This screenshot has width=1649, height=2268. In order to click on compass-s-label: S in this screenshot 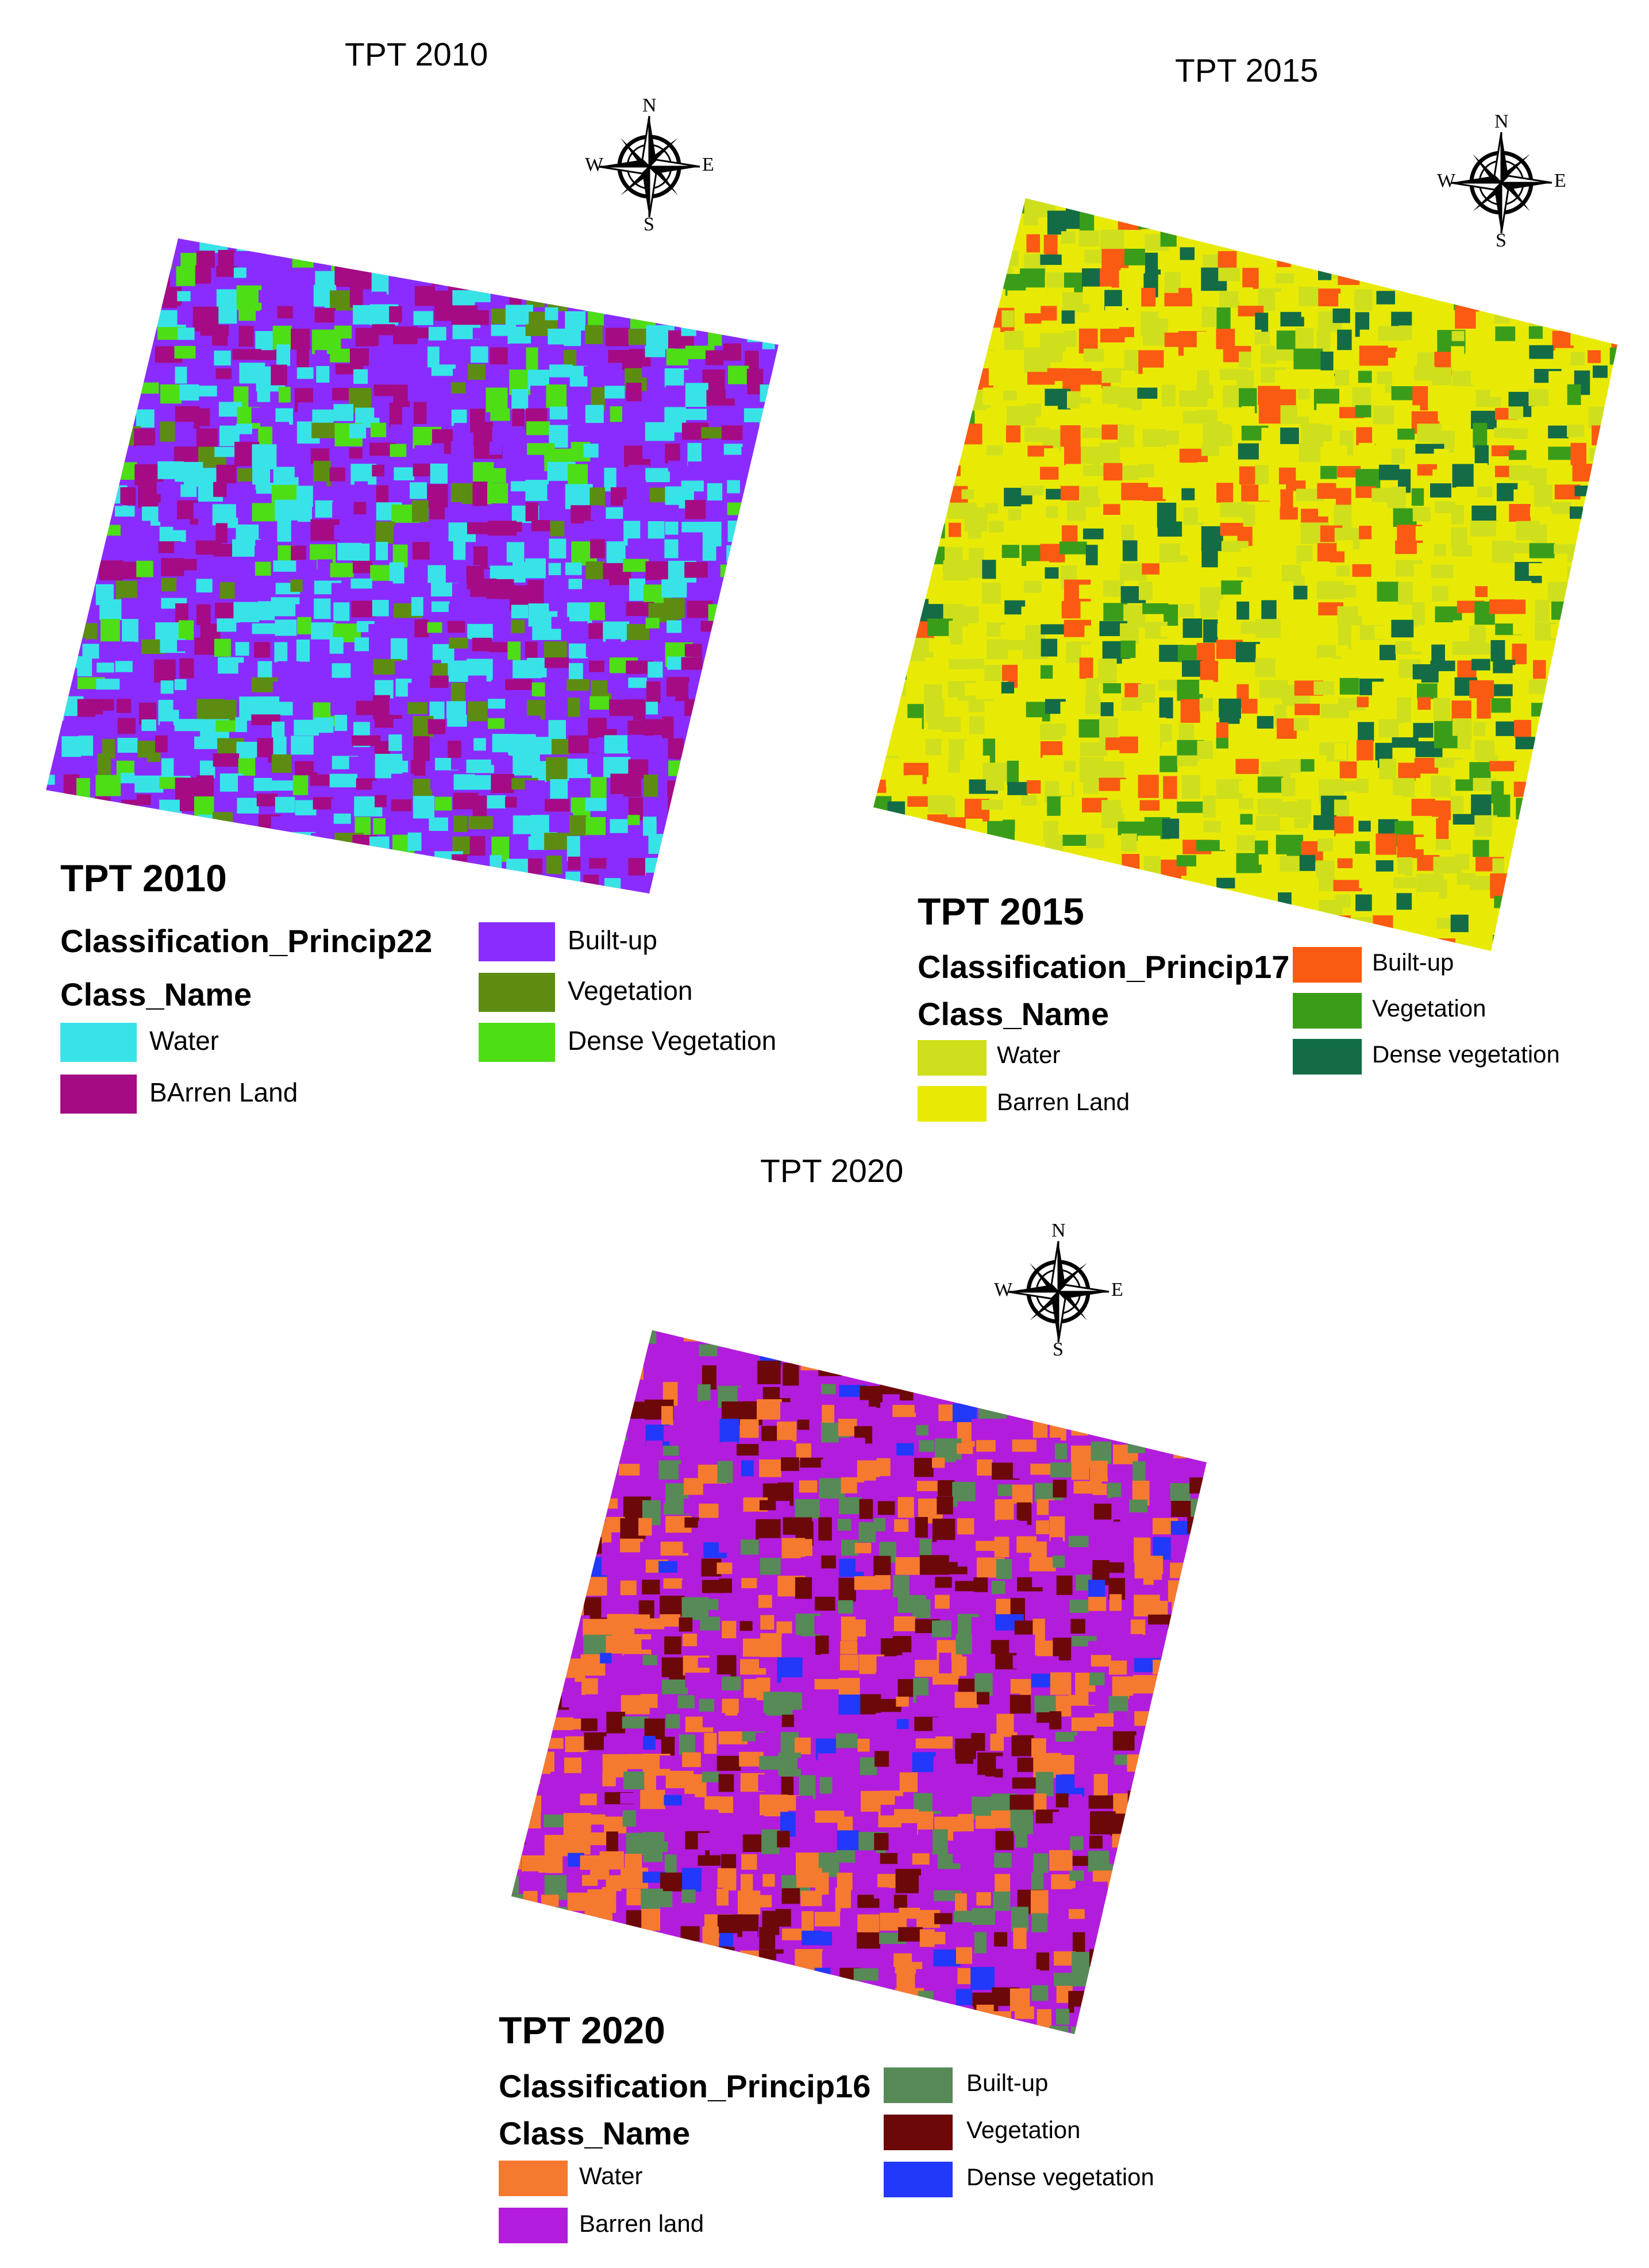, I will do `click(649, 224)`.